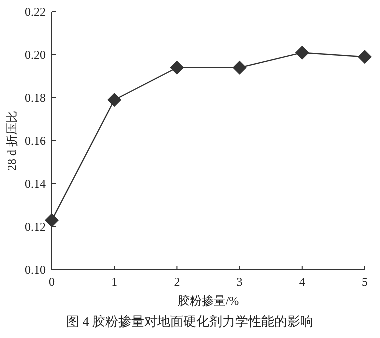 This screenshot has height=338, width=380. Describe the element at coordinates (35, 270) in the screenshot. I see `y-tick-label: 0.10` at that location.